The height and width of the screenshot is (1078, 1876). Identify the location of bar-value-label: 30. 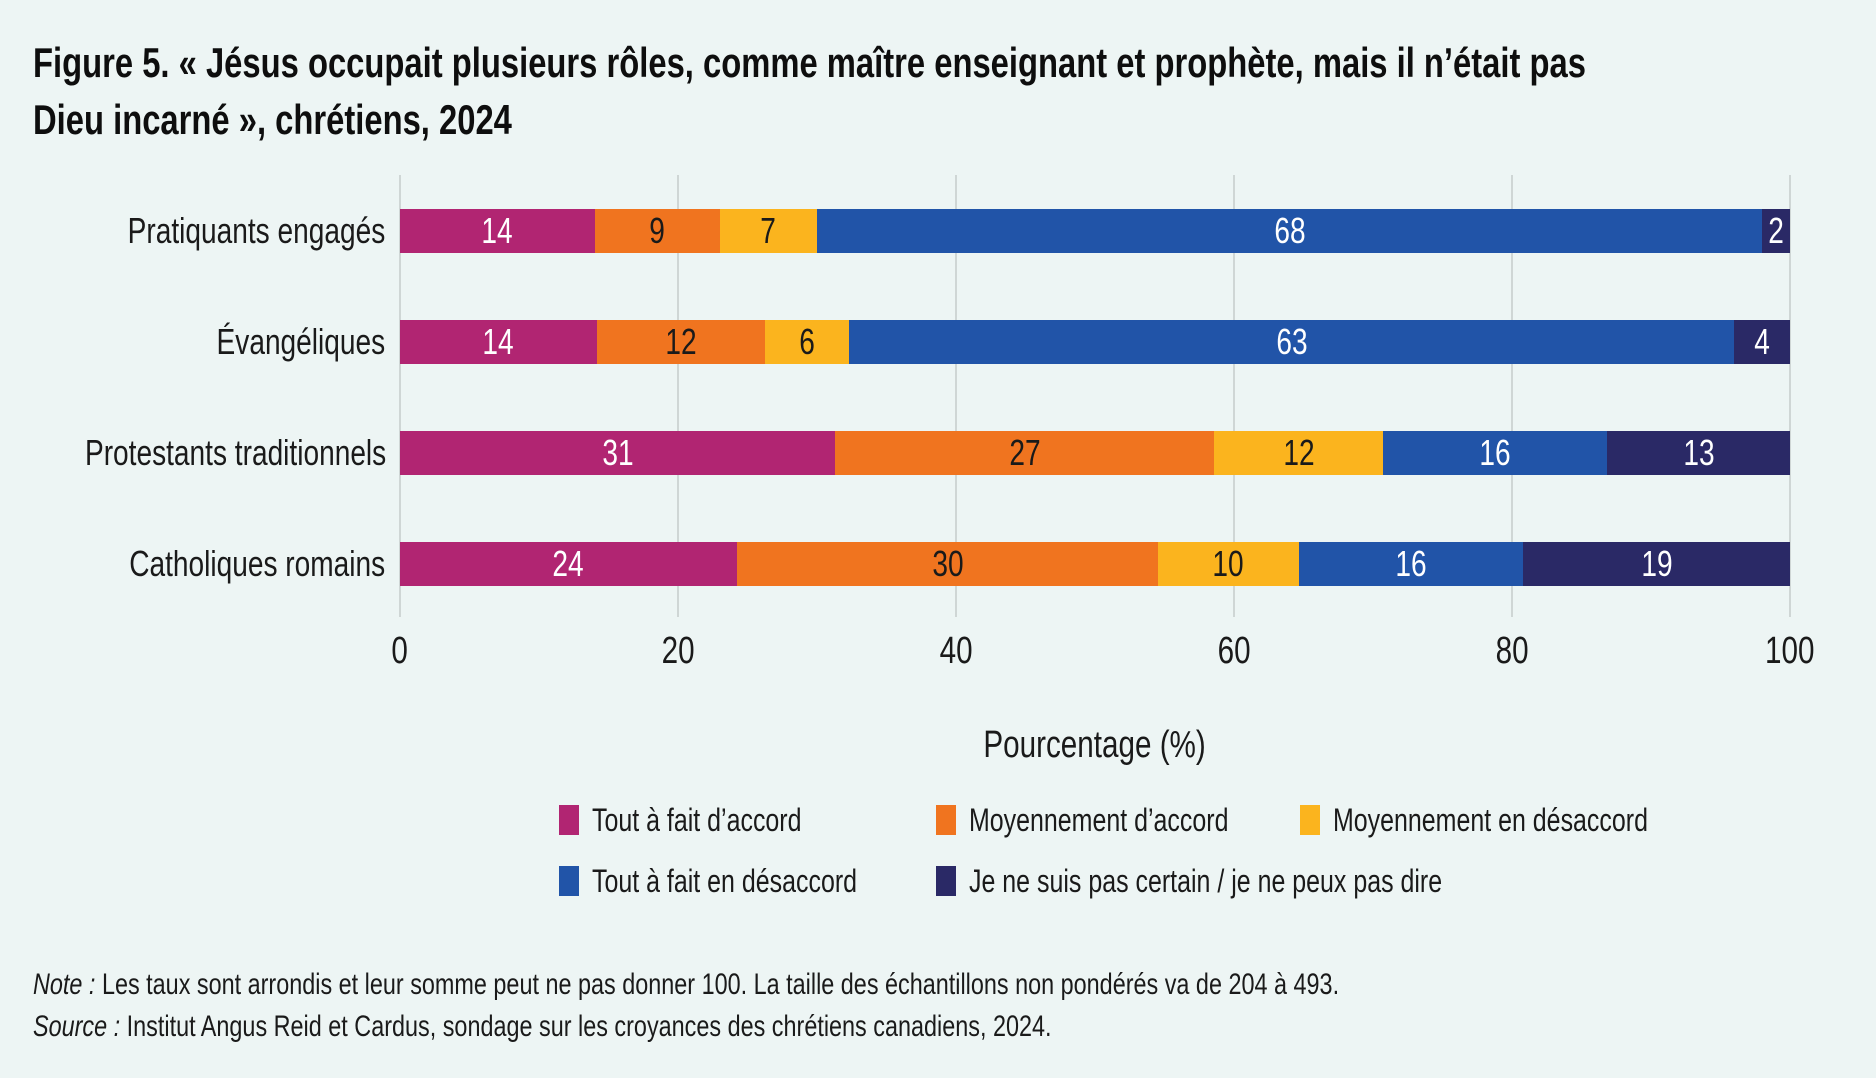
(947, 563).